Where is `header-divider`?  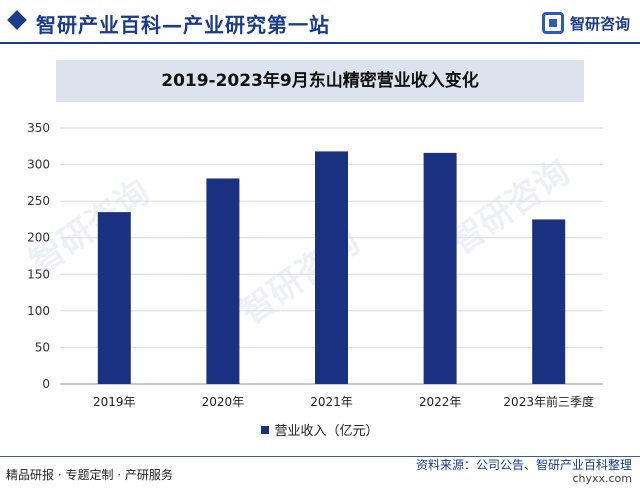
header-divider is located at coordinates (320, 43).